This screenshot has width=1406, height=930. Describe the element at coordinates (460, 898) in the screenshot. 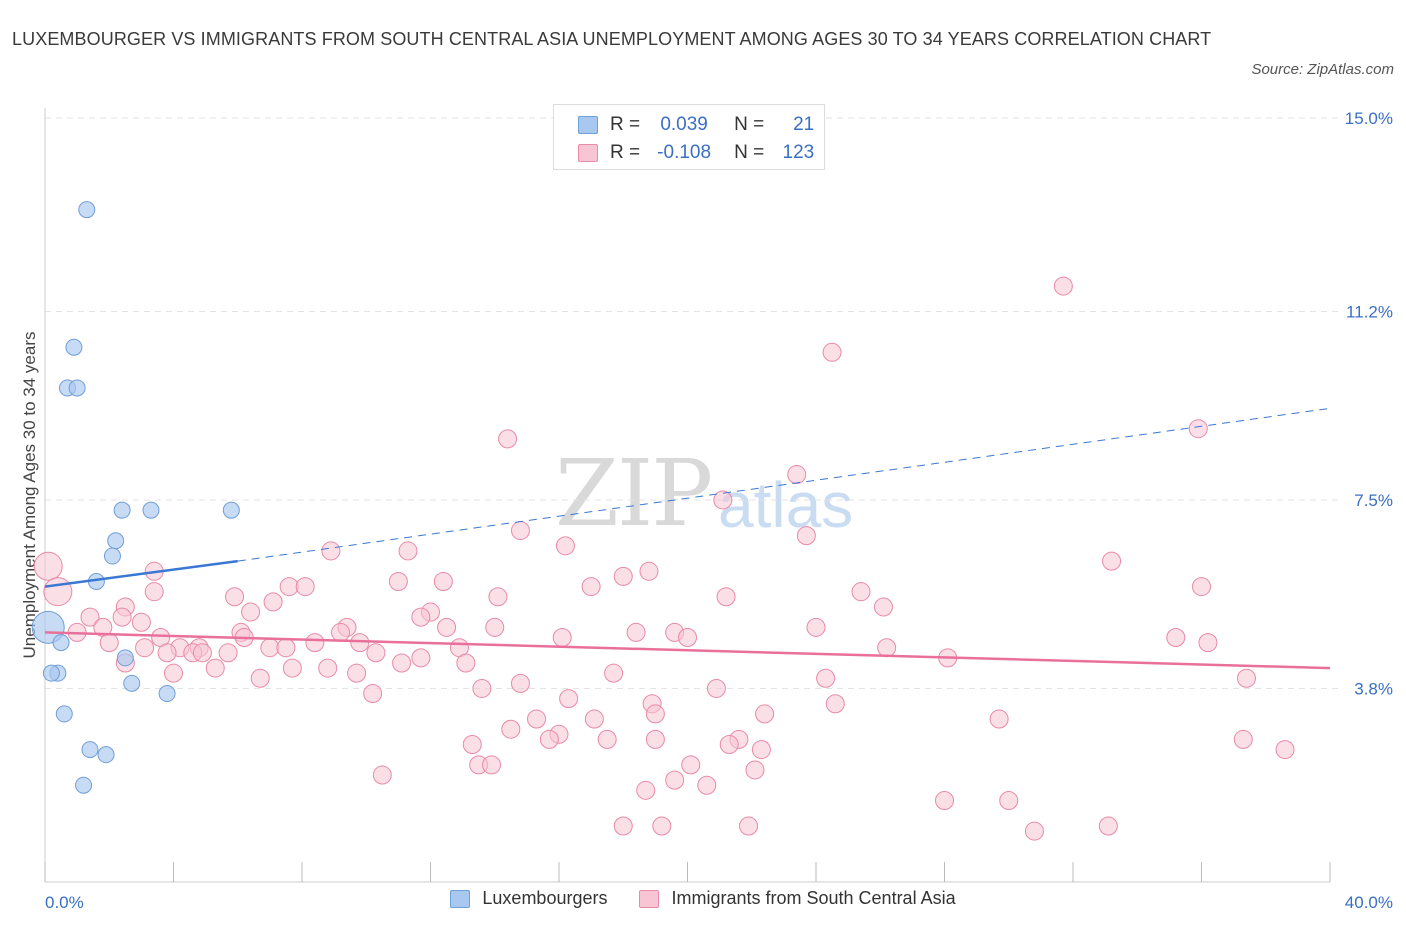

I see `series-swatch-blue` at that location.